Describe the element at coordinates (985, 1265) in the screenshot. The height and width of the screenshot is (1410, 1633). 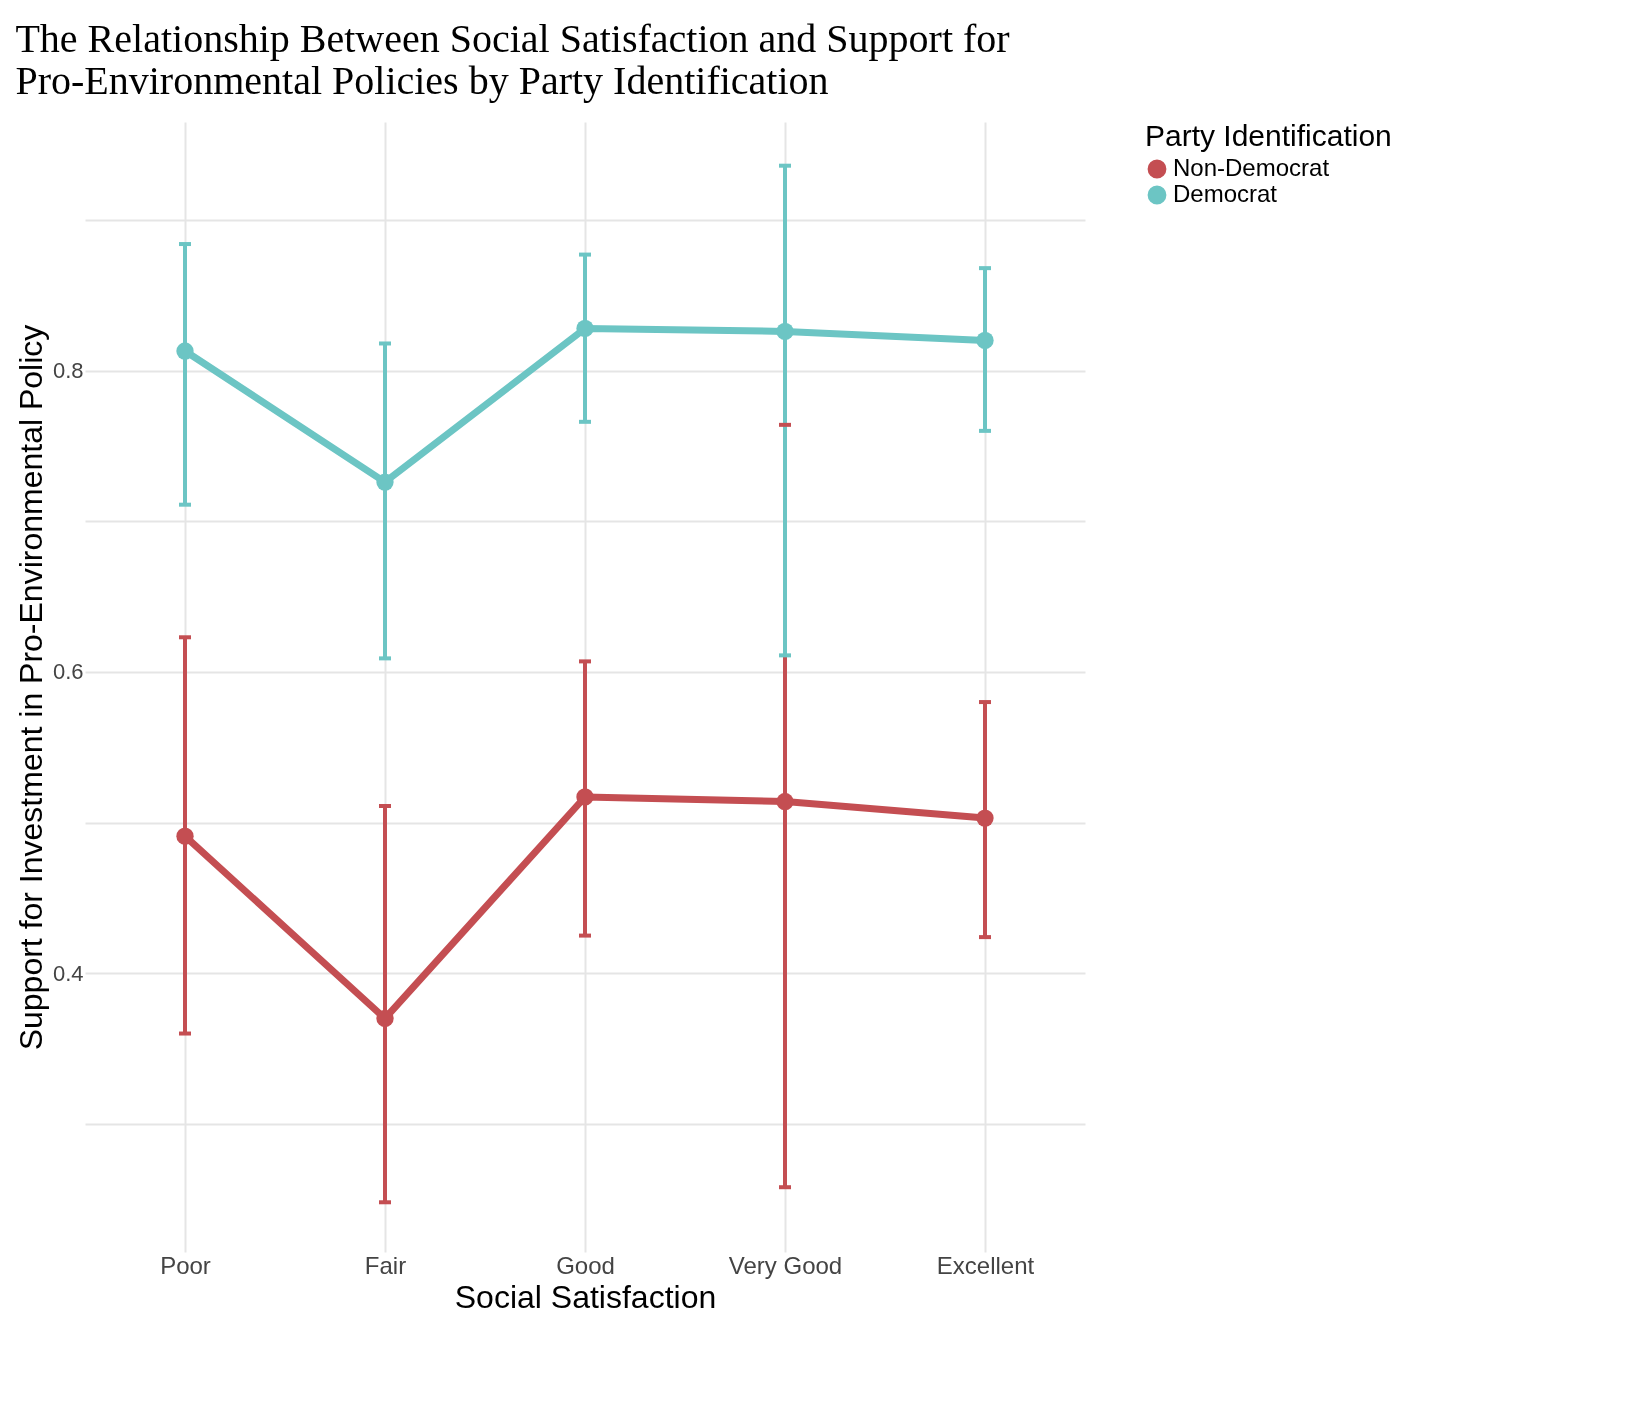
I see `x-tick-label: Excellent` at that location.